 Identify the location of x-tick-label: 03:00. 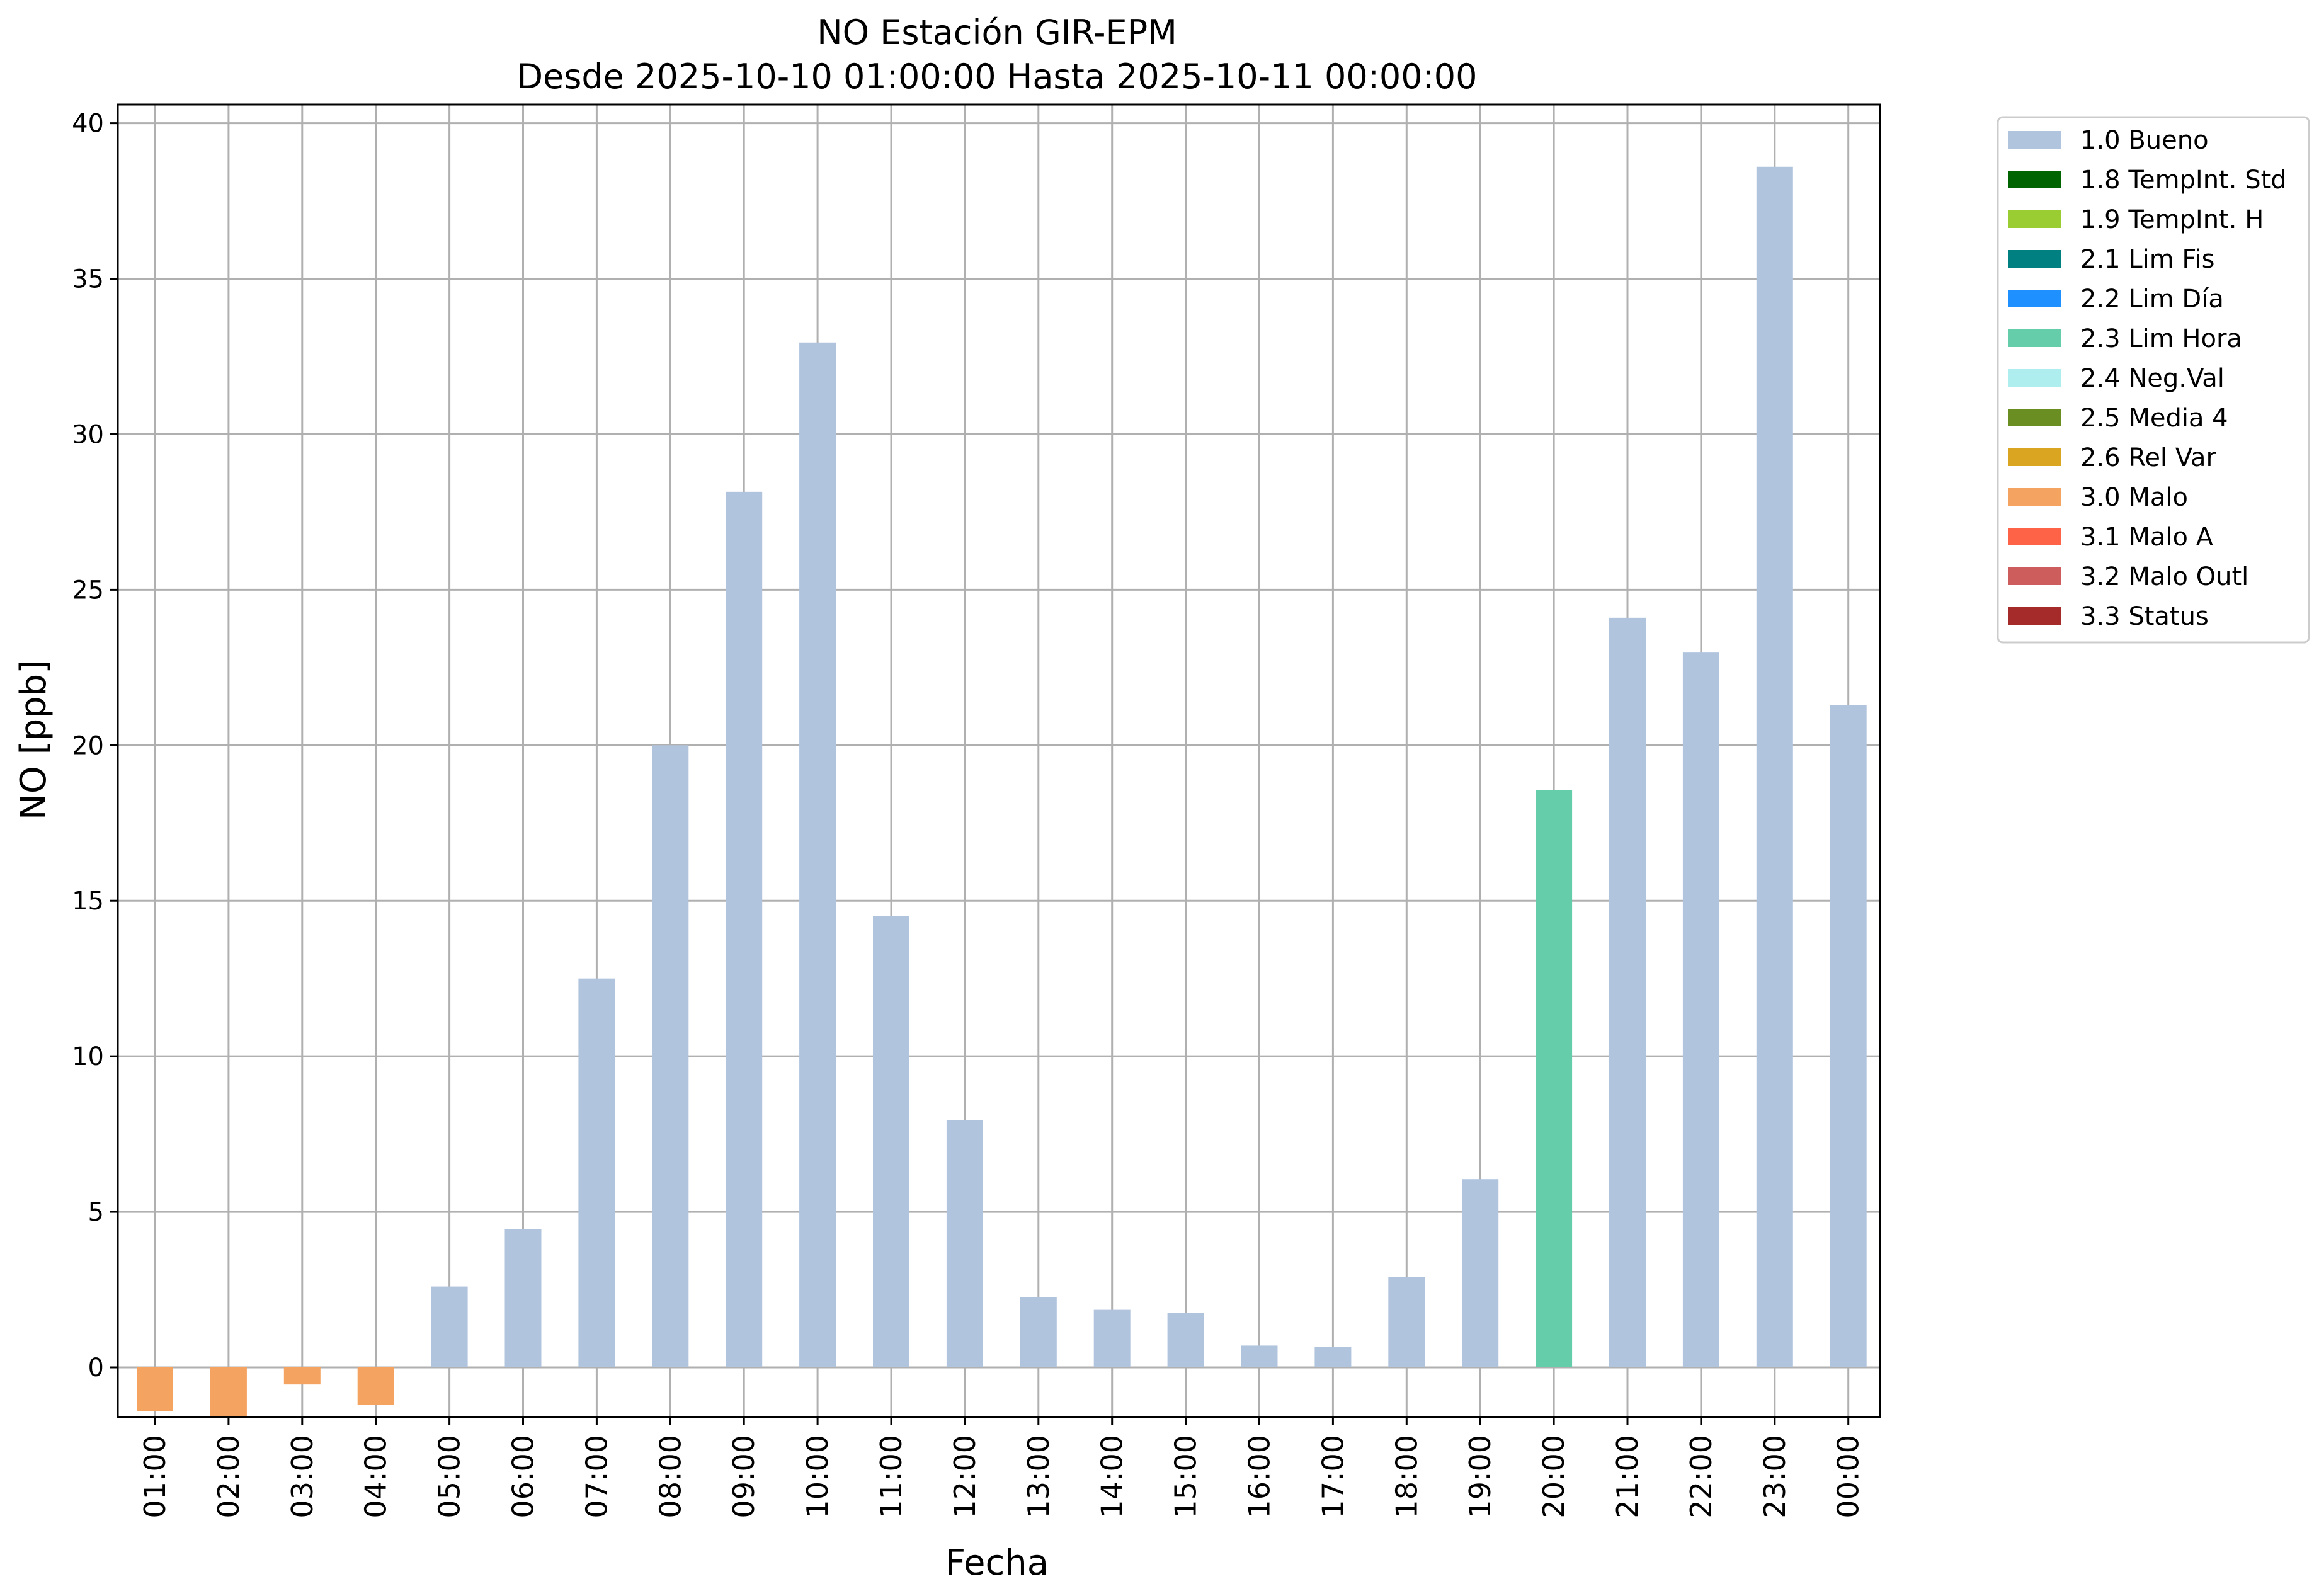
(302, 1477).